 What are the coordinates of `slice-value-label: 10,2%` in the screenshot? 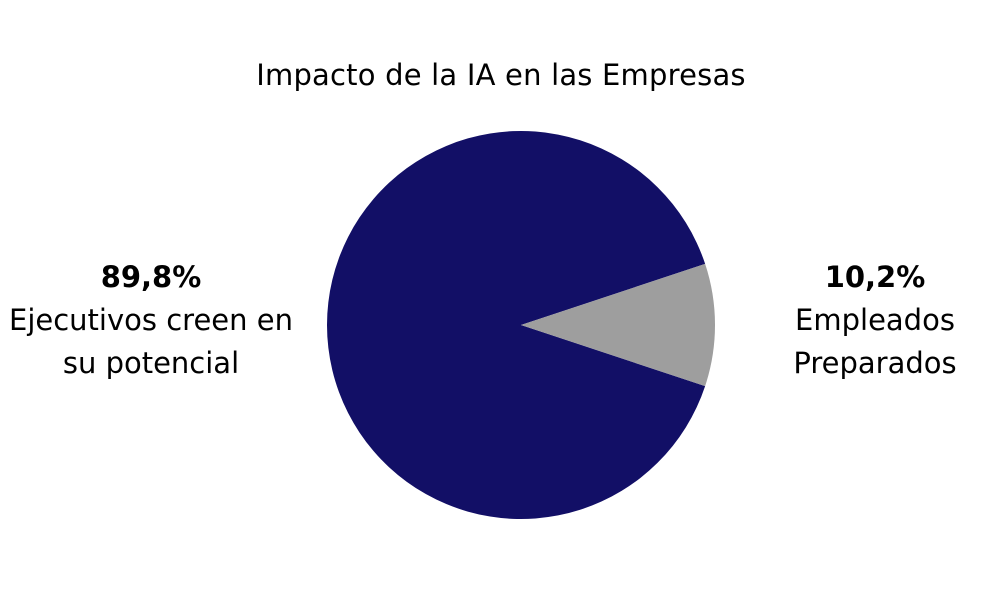 It's located at (875, 277).